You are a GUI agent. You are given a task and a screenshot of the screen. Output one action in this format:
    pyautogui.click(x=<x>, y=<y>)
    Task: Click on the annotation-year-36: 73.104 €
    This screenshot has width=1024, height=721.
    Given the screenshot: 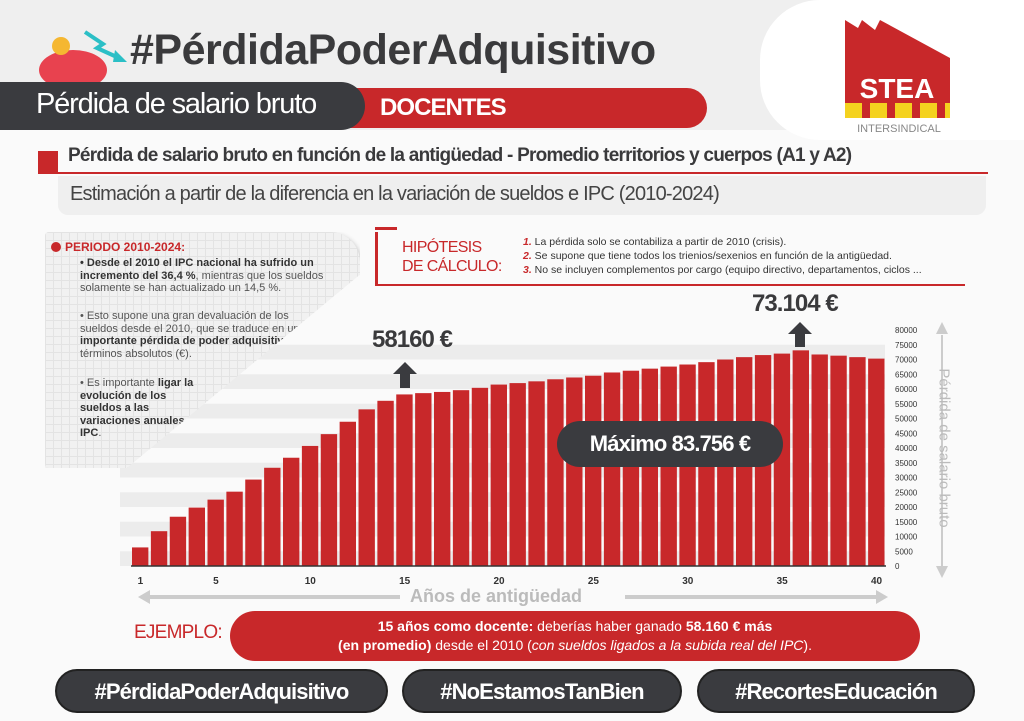 What is the action you would take?
    pyautogui.click(x=795, y=303)
    